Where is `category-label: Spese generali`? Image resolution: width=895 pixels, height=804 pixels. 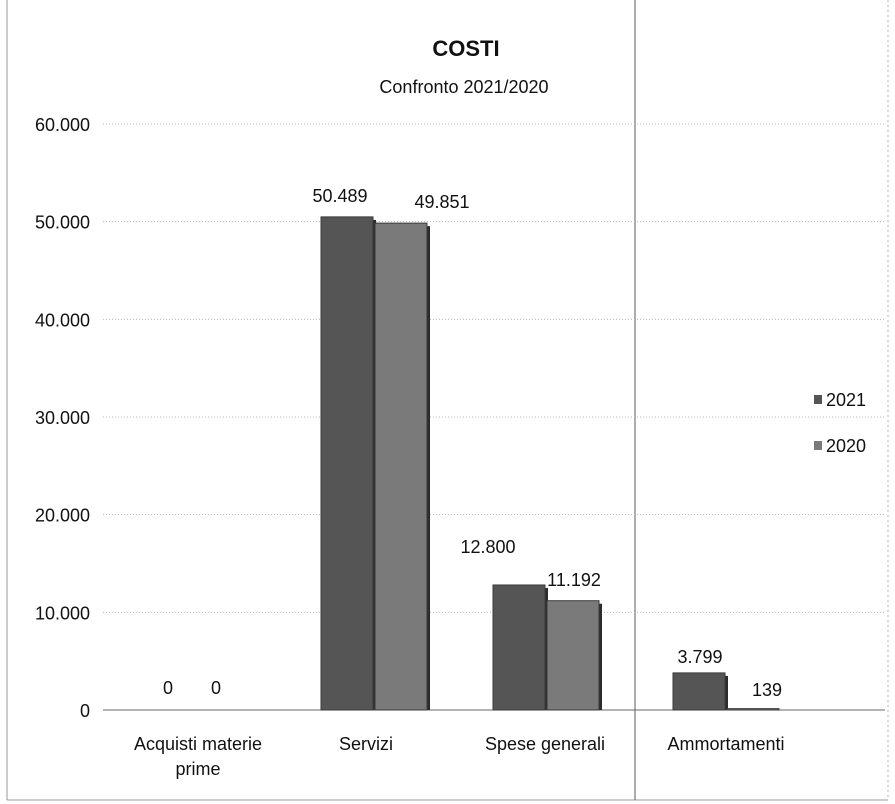
category-label: Spese generali is located at coordinates (545, 744).